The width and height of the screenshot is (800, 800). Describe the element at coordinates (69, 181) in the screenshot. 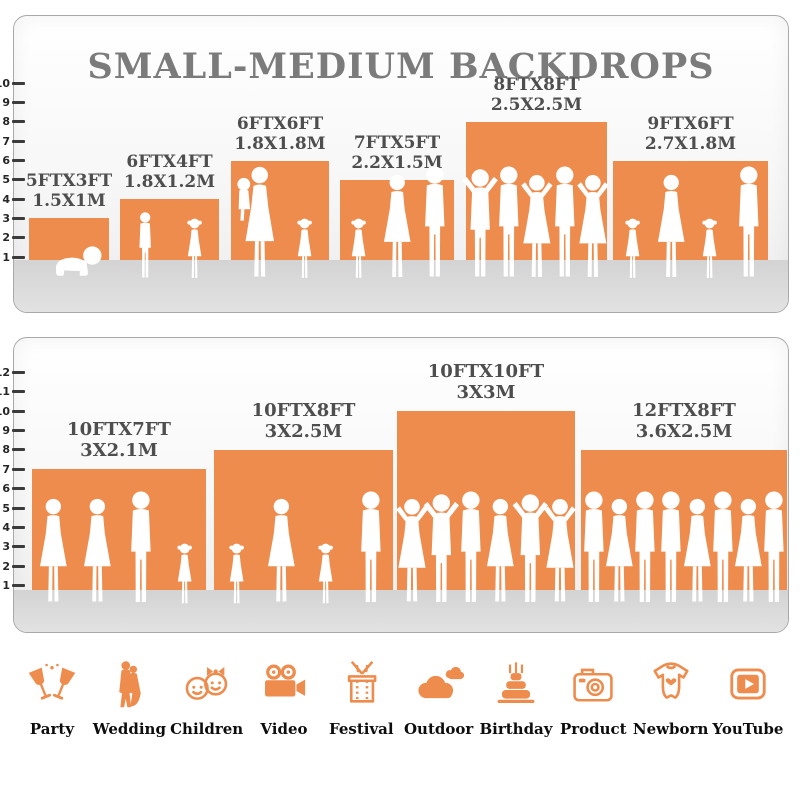

I see `size-feet-label: 5FTX3FT` at that location.